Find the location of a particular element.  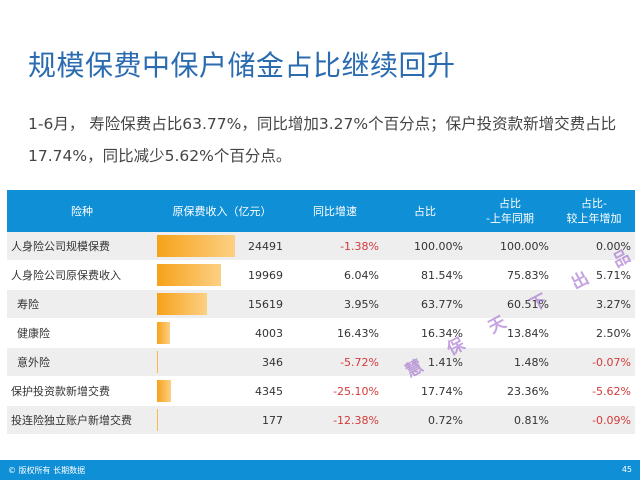

row-share: 16.34% is located at coordinates (425, 333).